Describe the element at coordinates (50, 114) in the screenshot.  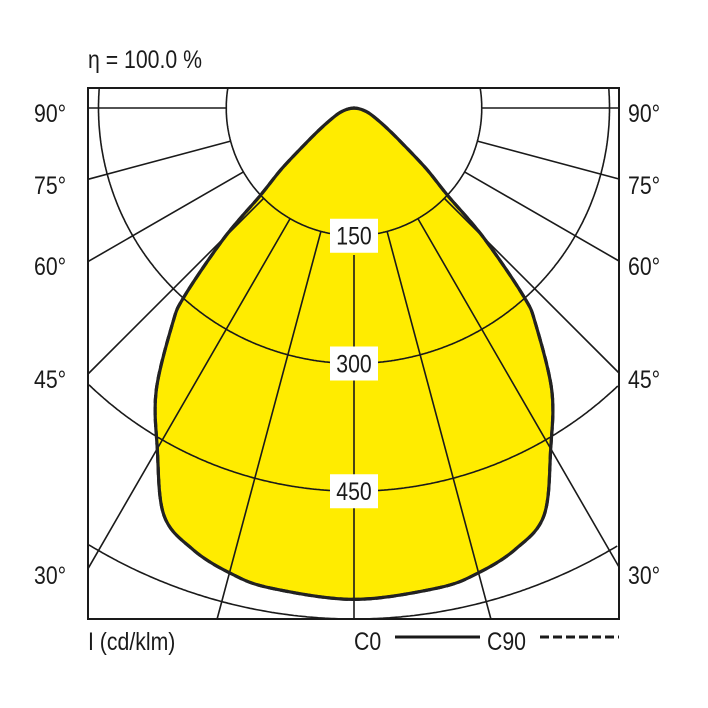
I see `angle-label-left-90: 90°` at that location.